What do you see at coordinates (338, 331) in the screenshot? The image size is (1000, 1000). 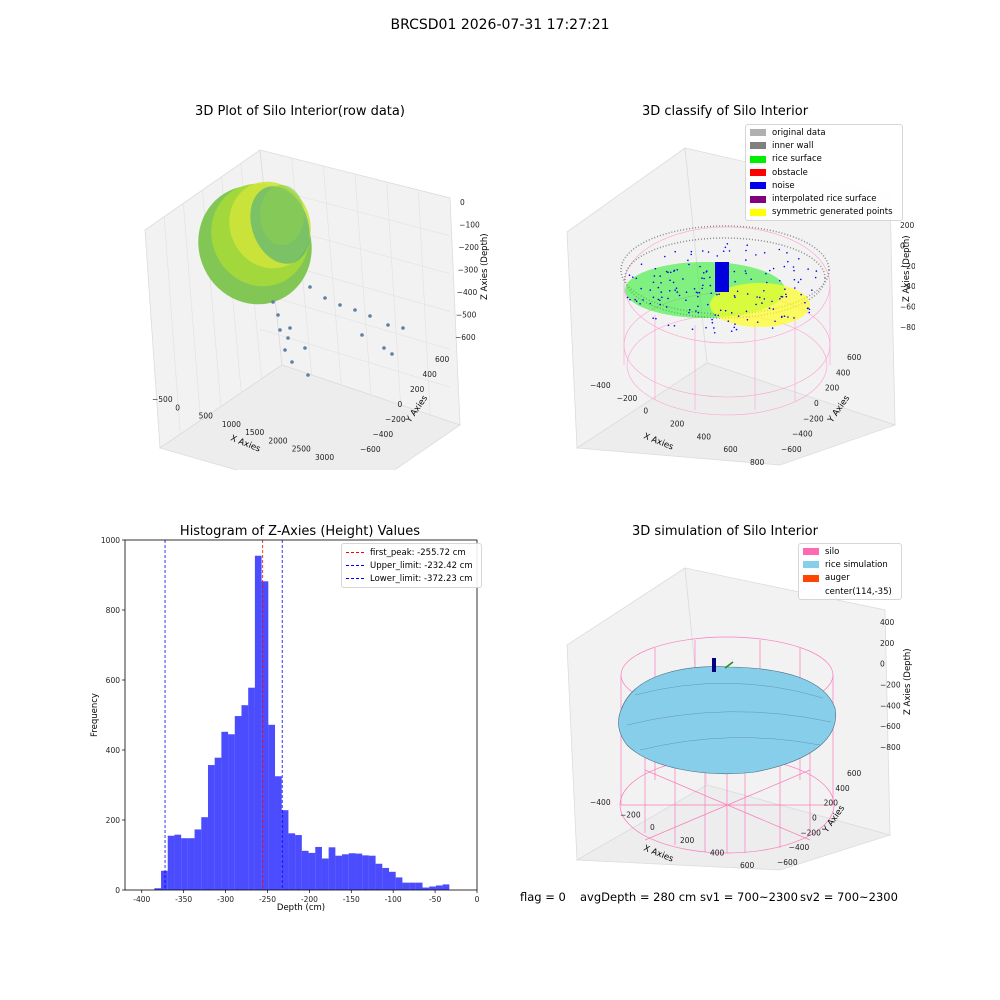 I see `raw-scatter-points` at bounding box center [338, 331].